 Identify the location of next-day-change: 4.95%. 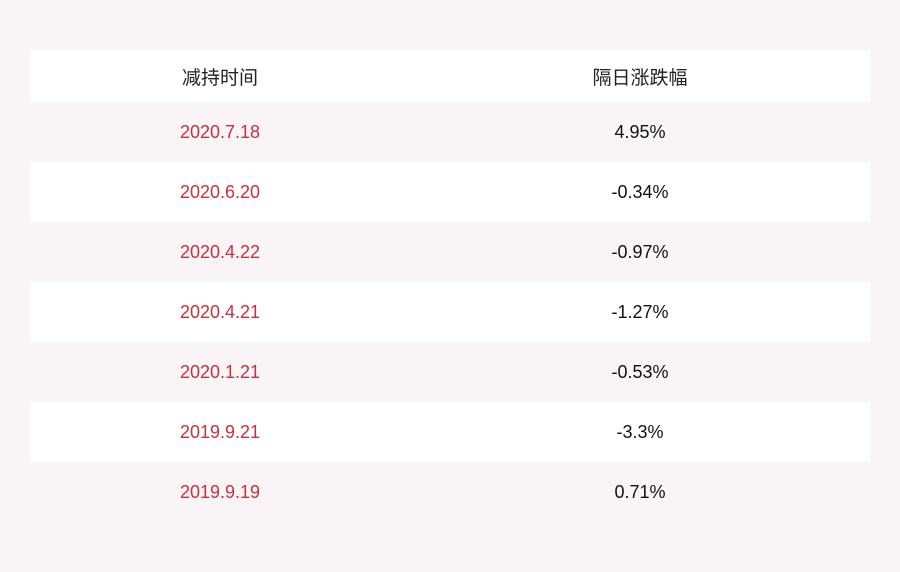
(640, 131).